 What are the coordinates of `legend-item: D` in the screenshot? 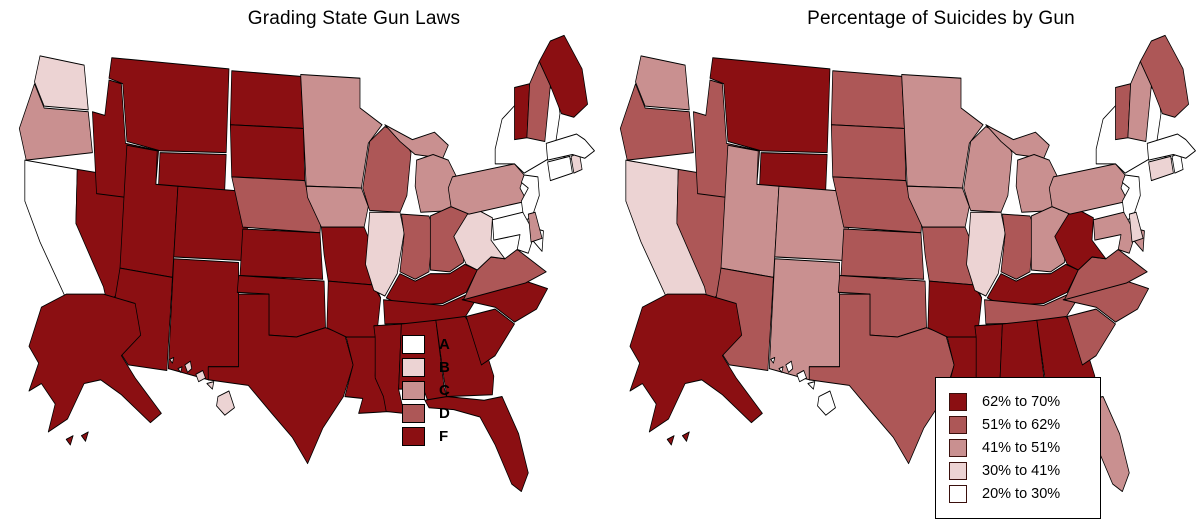 It's located at (426, 413).